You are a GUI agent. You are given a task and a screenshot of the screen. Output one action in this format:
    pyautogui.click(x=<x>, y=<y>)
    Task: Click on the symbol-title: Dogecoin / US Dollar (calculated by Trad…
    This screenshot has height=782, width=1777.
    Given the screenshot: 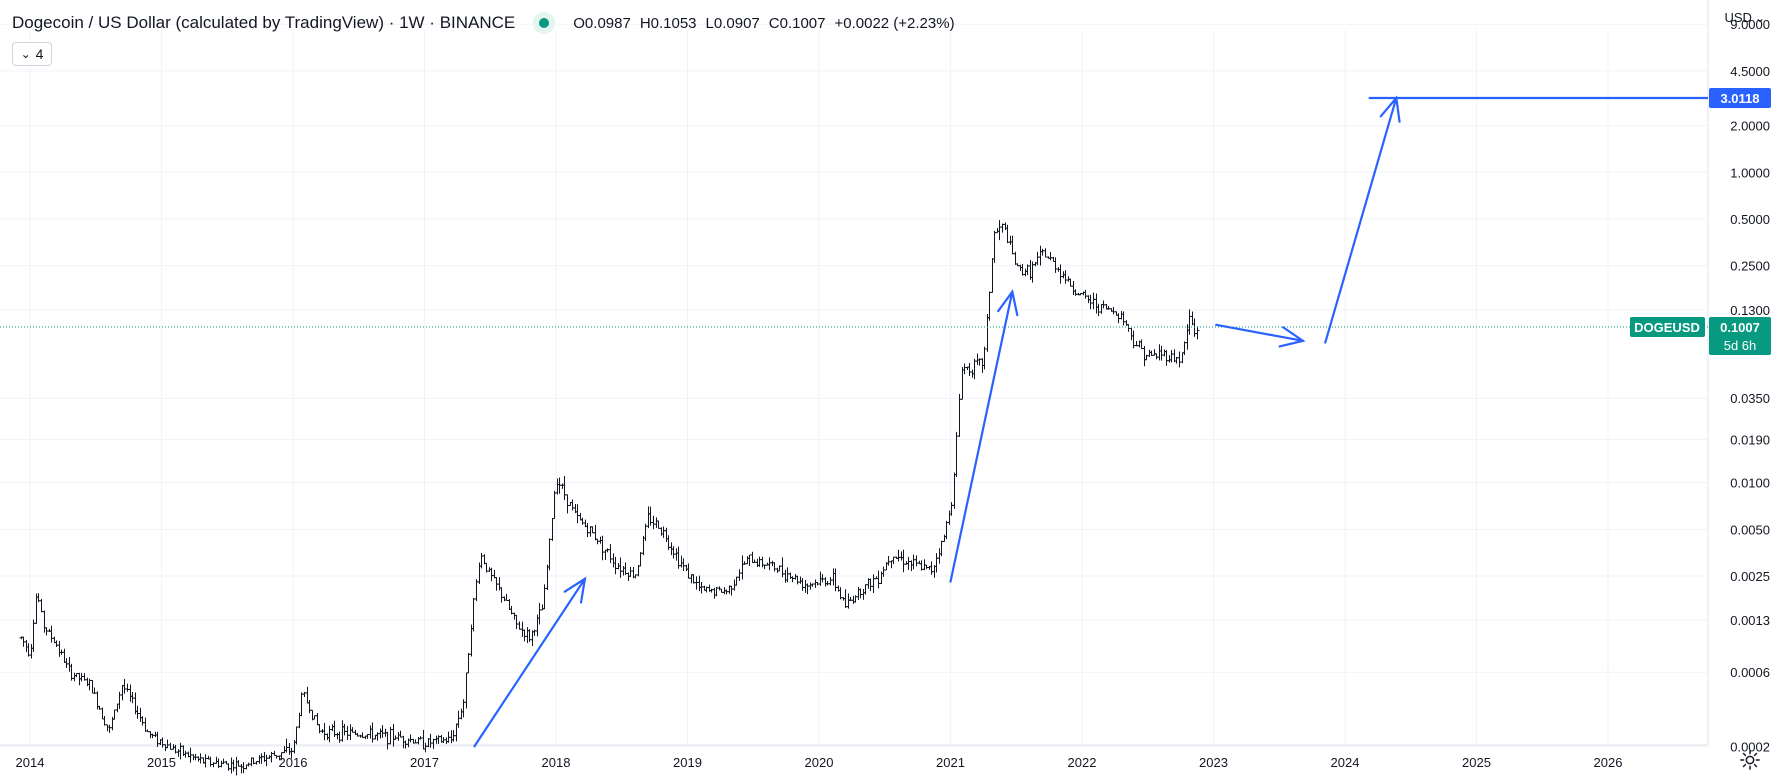 What is the action you would take?
    pyautogui.click(x=264, y=22)
    